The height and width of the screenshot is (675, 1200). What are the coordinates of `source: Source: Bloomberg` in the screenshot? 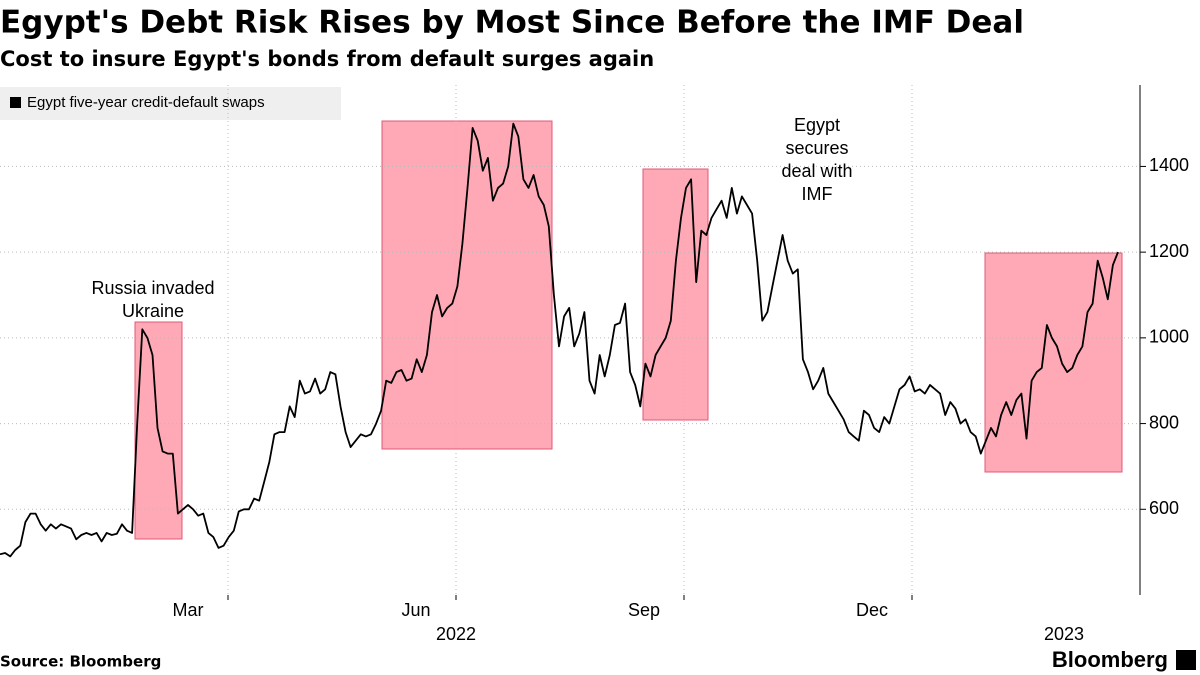 It's located at (80, 662).